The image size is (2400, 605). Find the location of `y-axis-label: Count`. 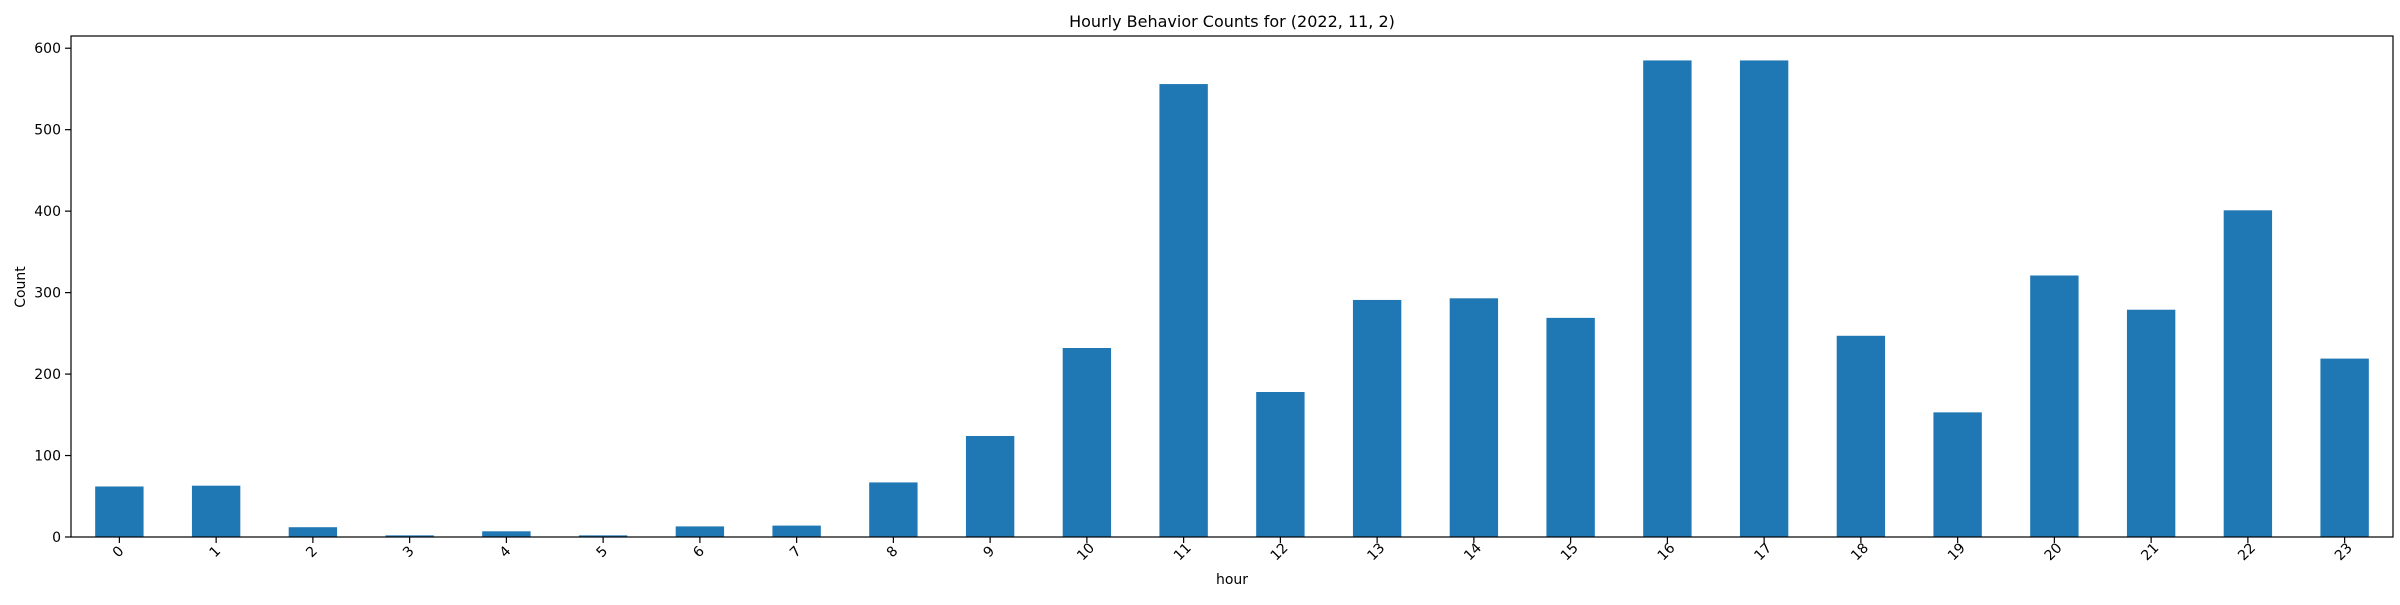

y-axis-label: Count is located at coordinates (21, 287).